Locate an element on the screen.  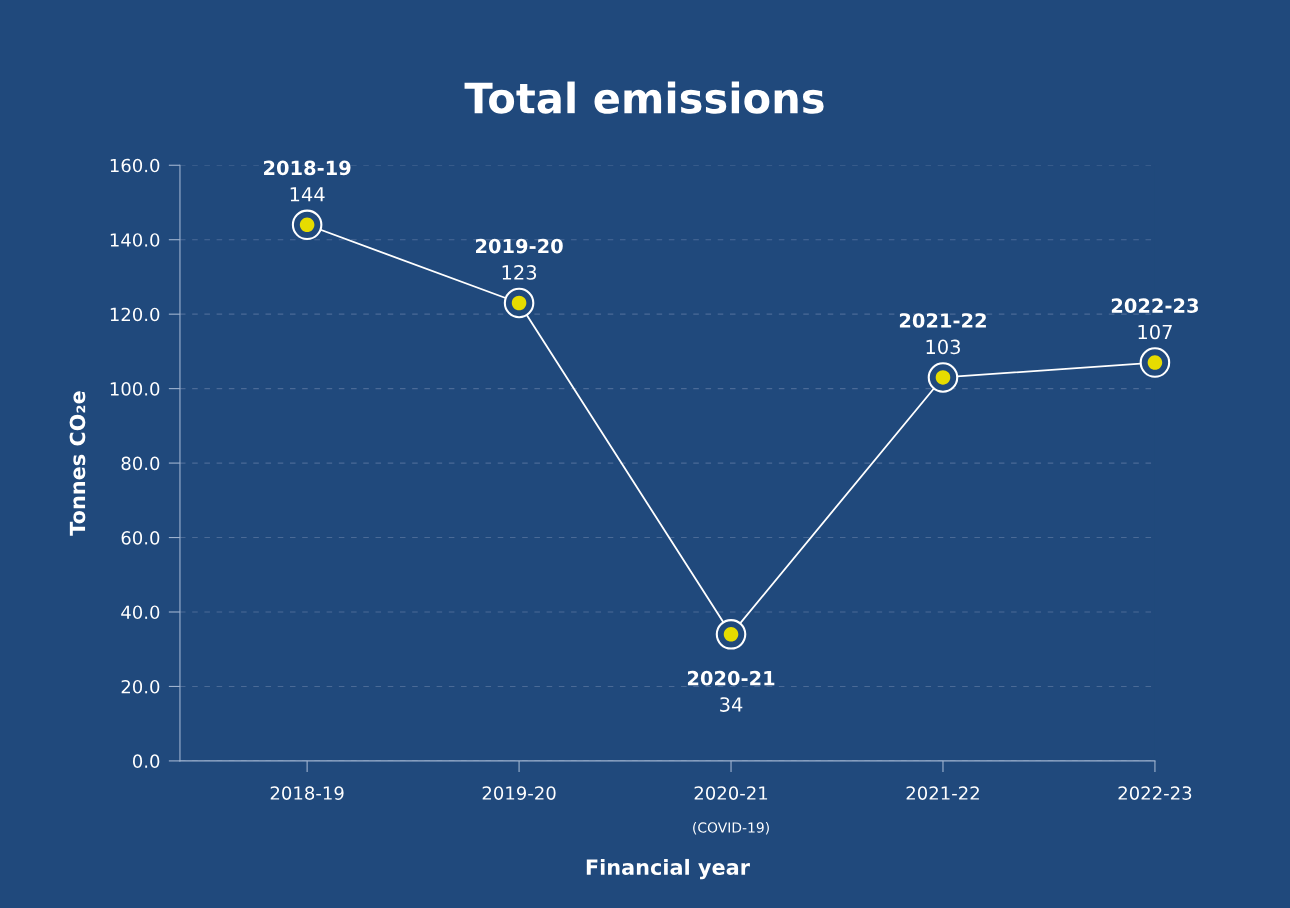
y-tick-label: 20.0 is located at coordinates (140, 686).